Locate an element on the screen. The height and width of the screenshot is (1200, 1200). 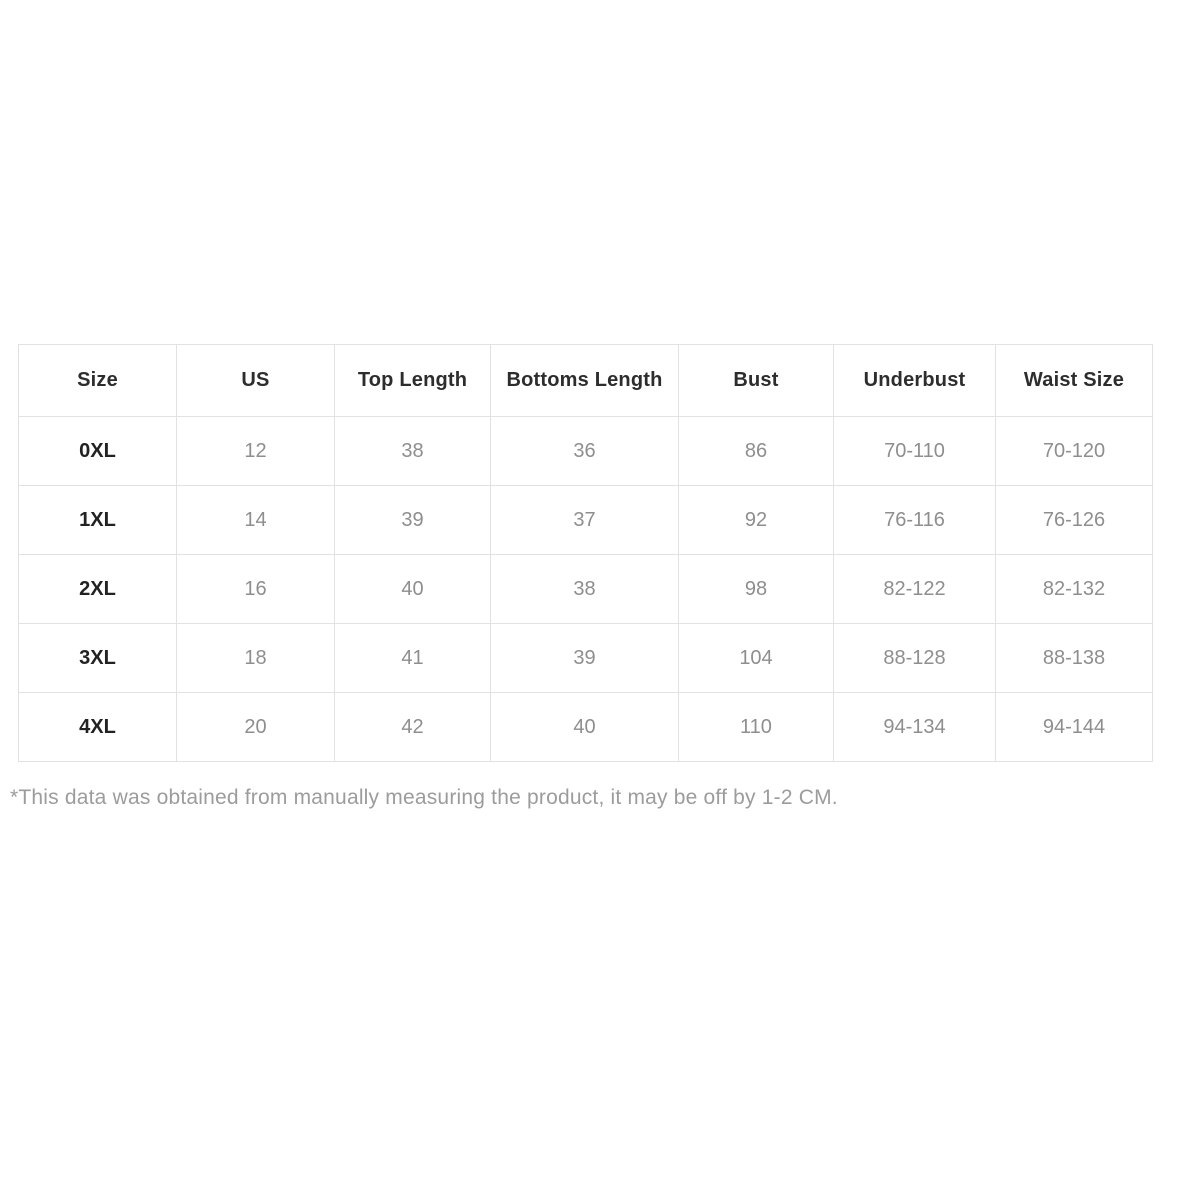
table-cell: 110 is located at coordinates (756, 727).